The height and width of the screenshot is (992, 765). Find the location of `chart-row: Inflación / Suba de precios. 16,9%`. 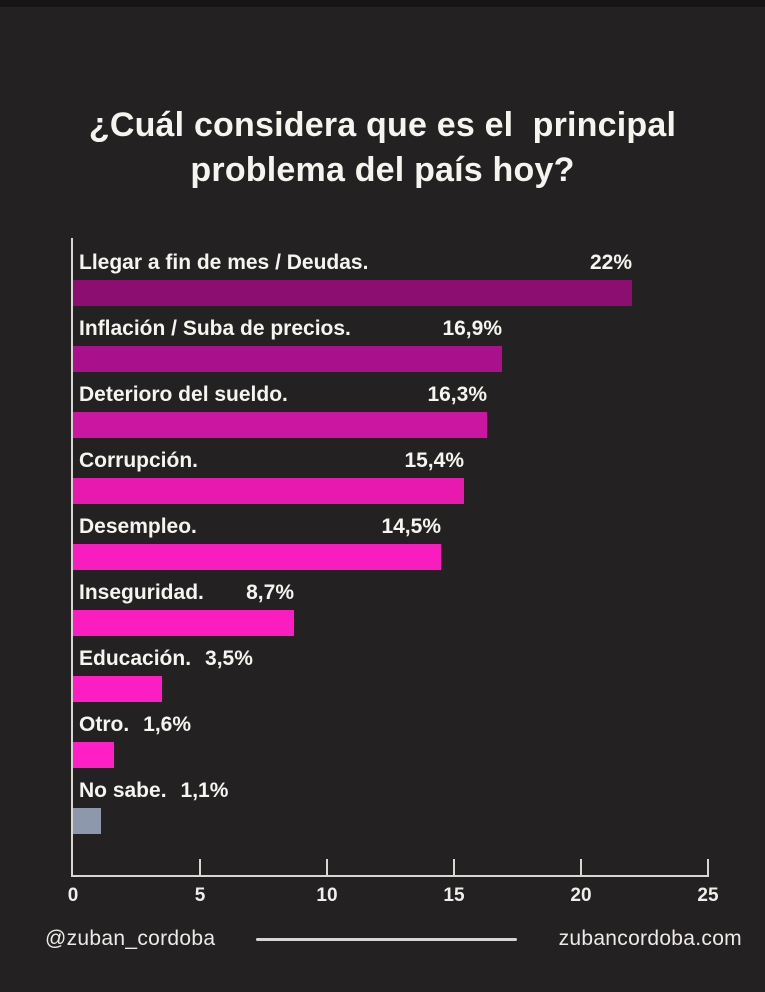

chart-row: Inflación / Suba de precios. 16,9% is located at coordinates (391, 349).